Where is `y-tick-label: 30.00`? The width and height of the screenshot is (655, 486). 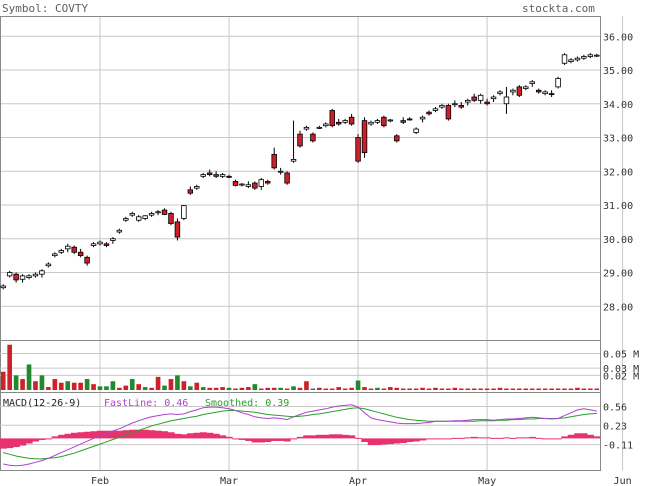
y-tick-label: 30.00 is located at coordinates (618, 240).